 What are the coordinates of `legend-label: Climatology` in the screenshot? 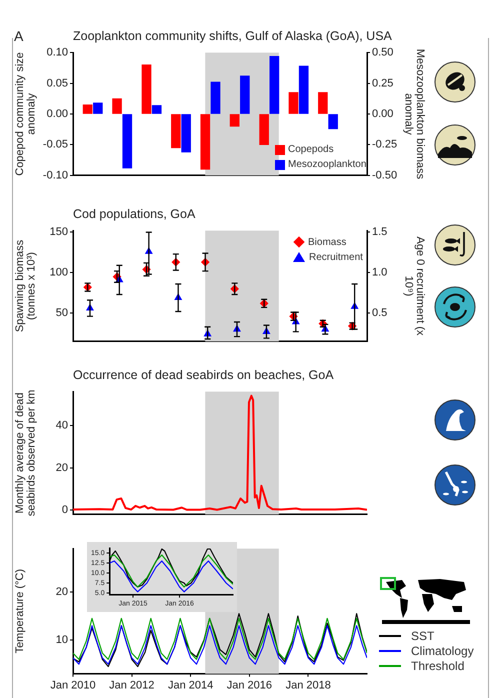 It's located at (442, 651).